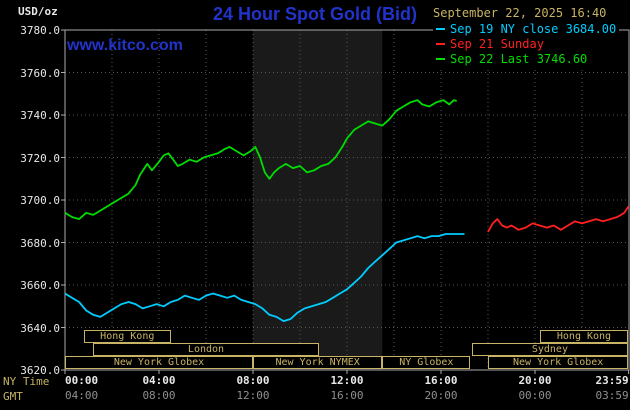 The image size is (630, 410). What do you see at coordinates (40, 73) in the screenshot?
I see `y-tick-label: 3760.0` at bounding box center [40, 73].